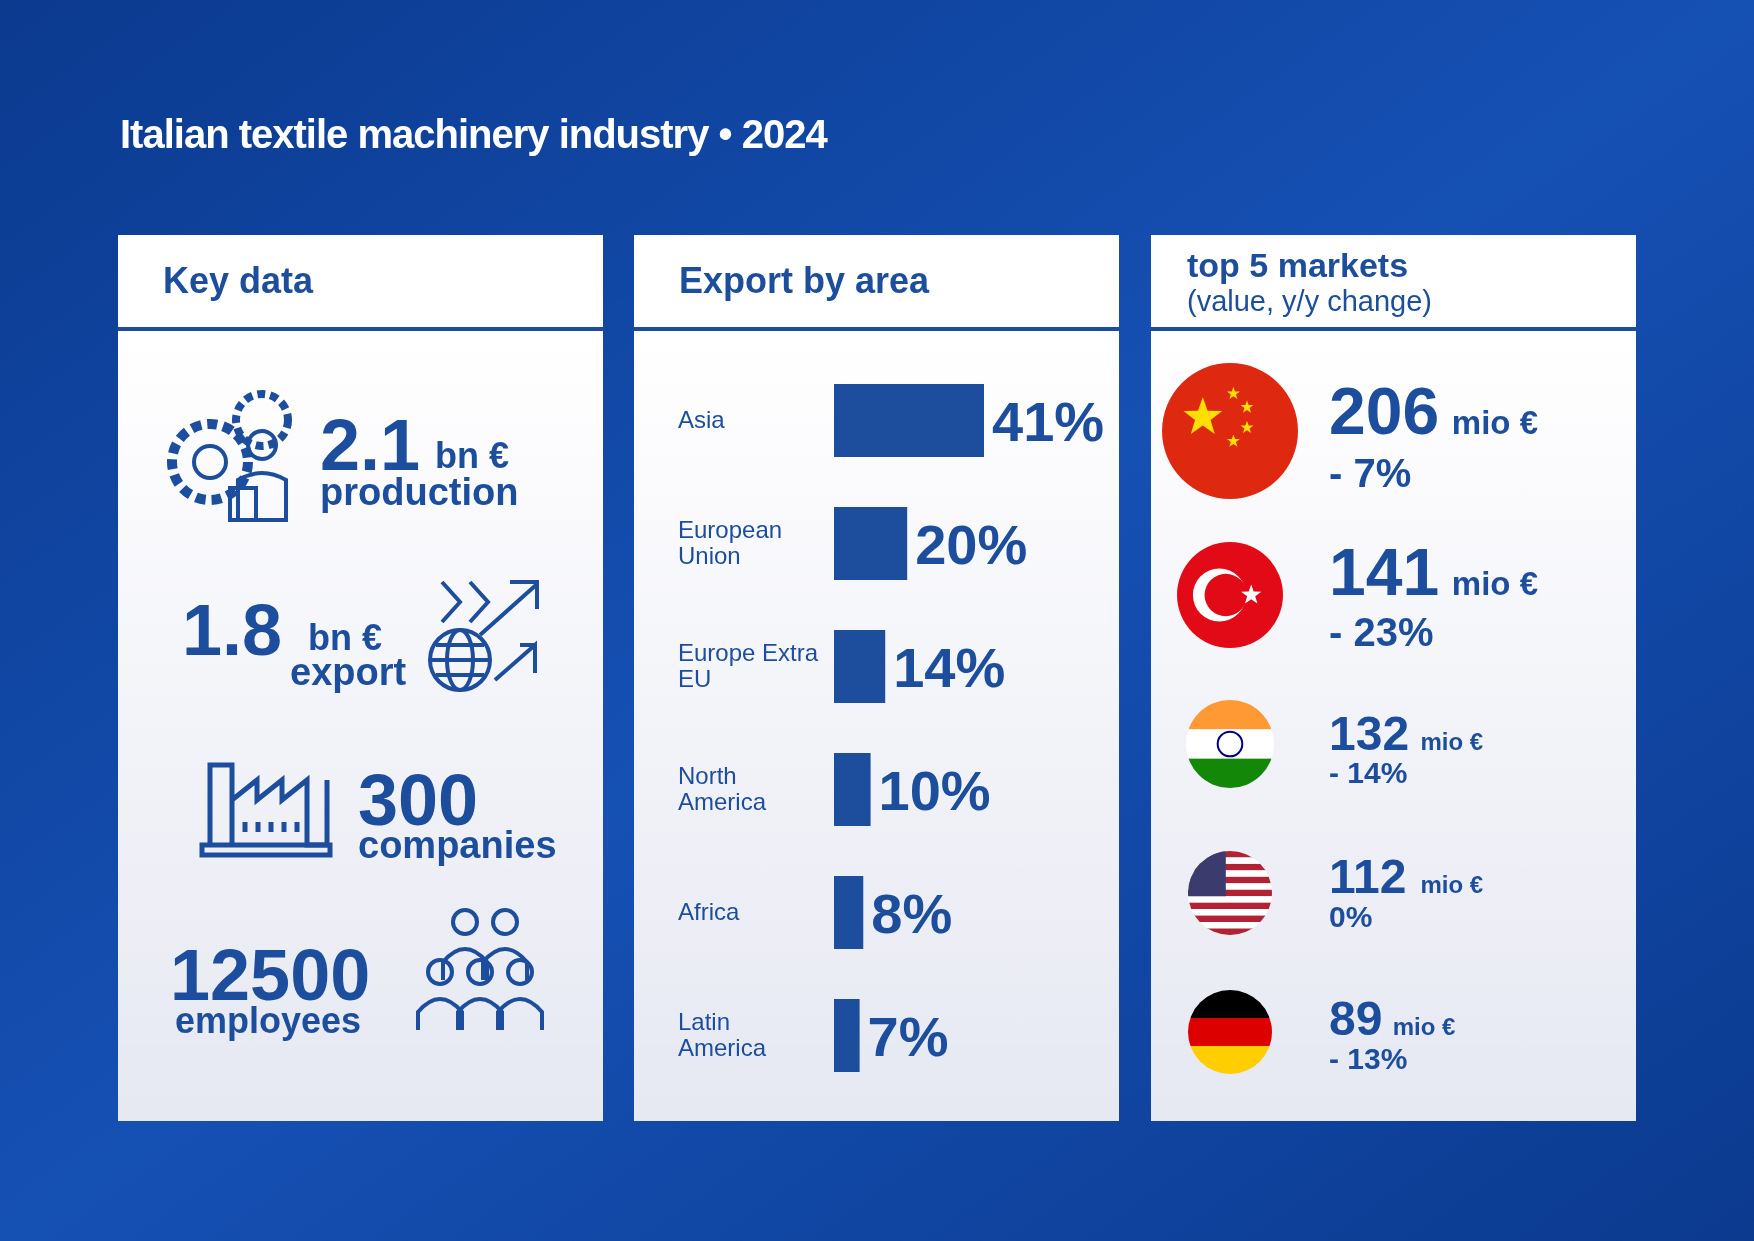  Describe the element at coordinates (1370, 473) in the screenshot. I see `text: - 7%` at that location.